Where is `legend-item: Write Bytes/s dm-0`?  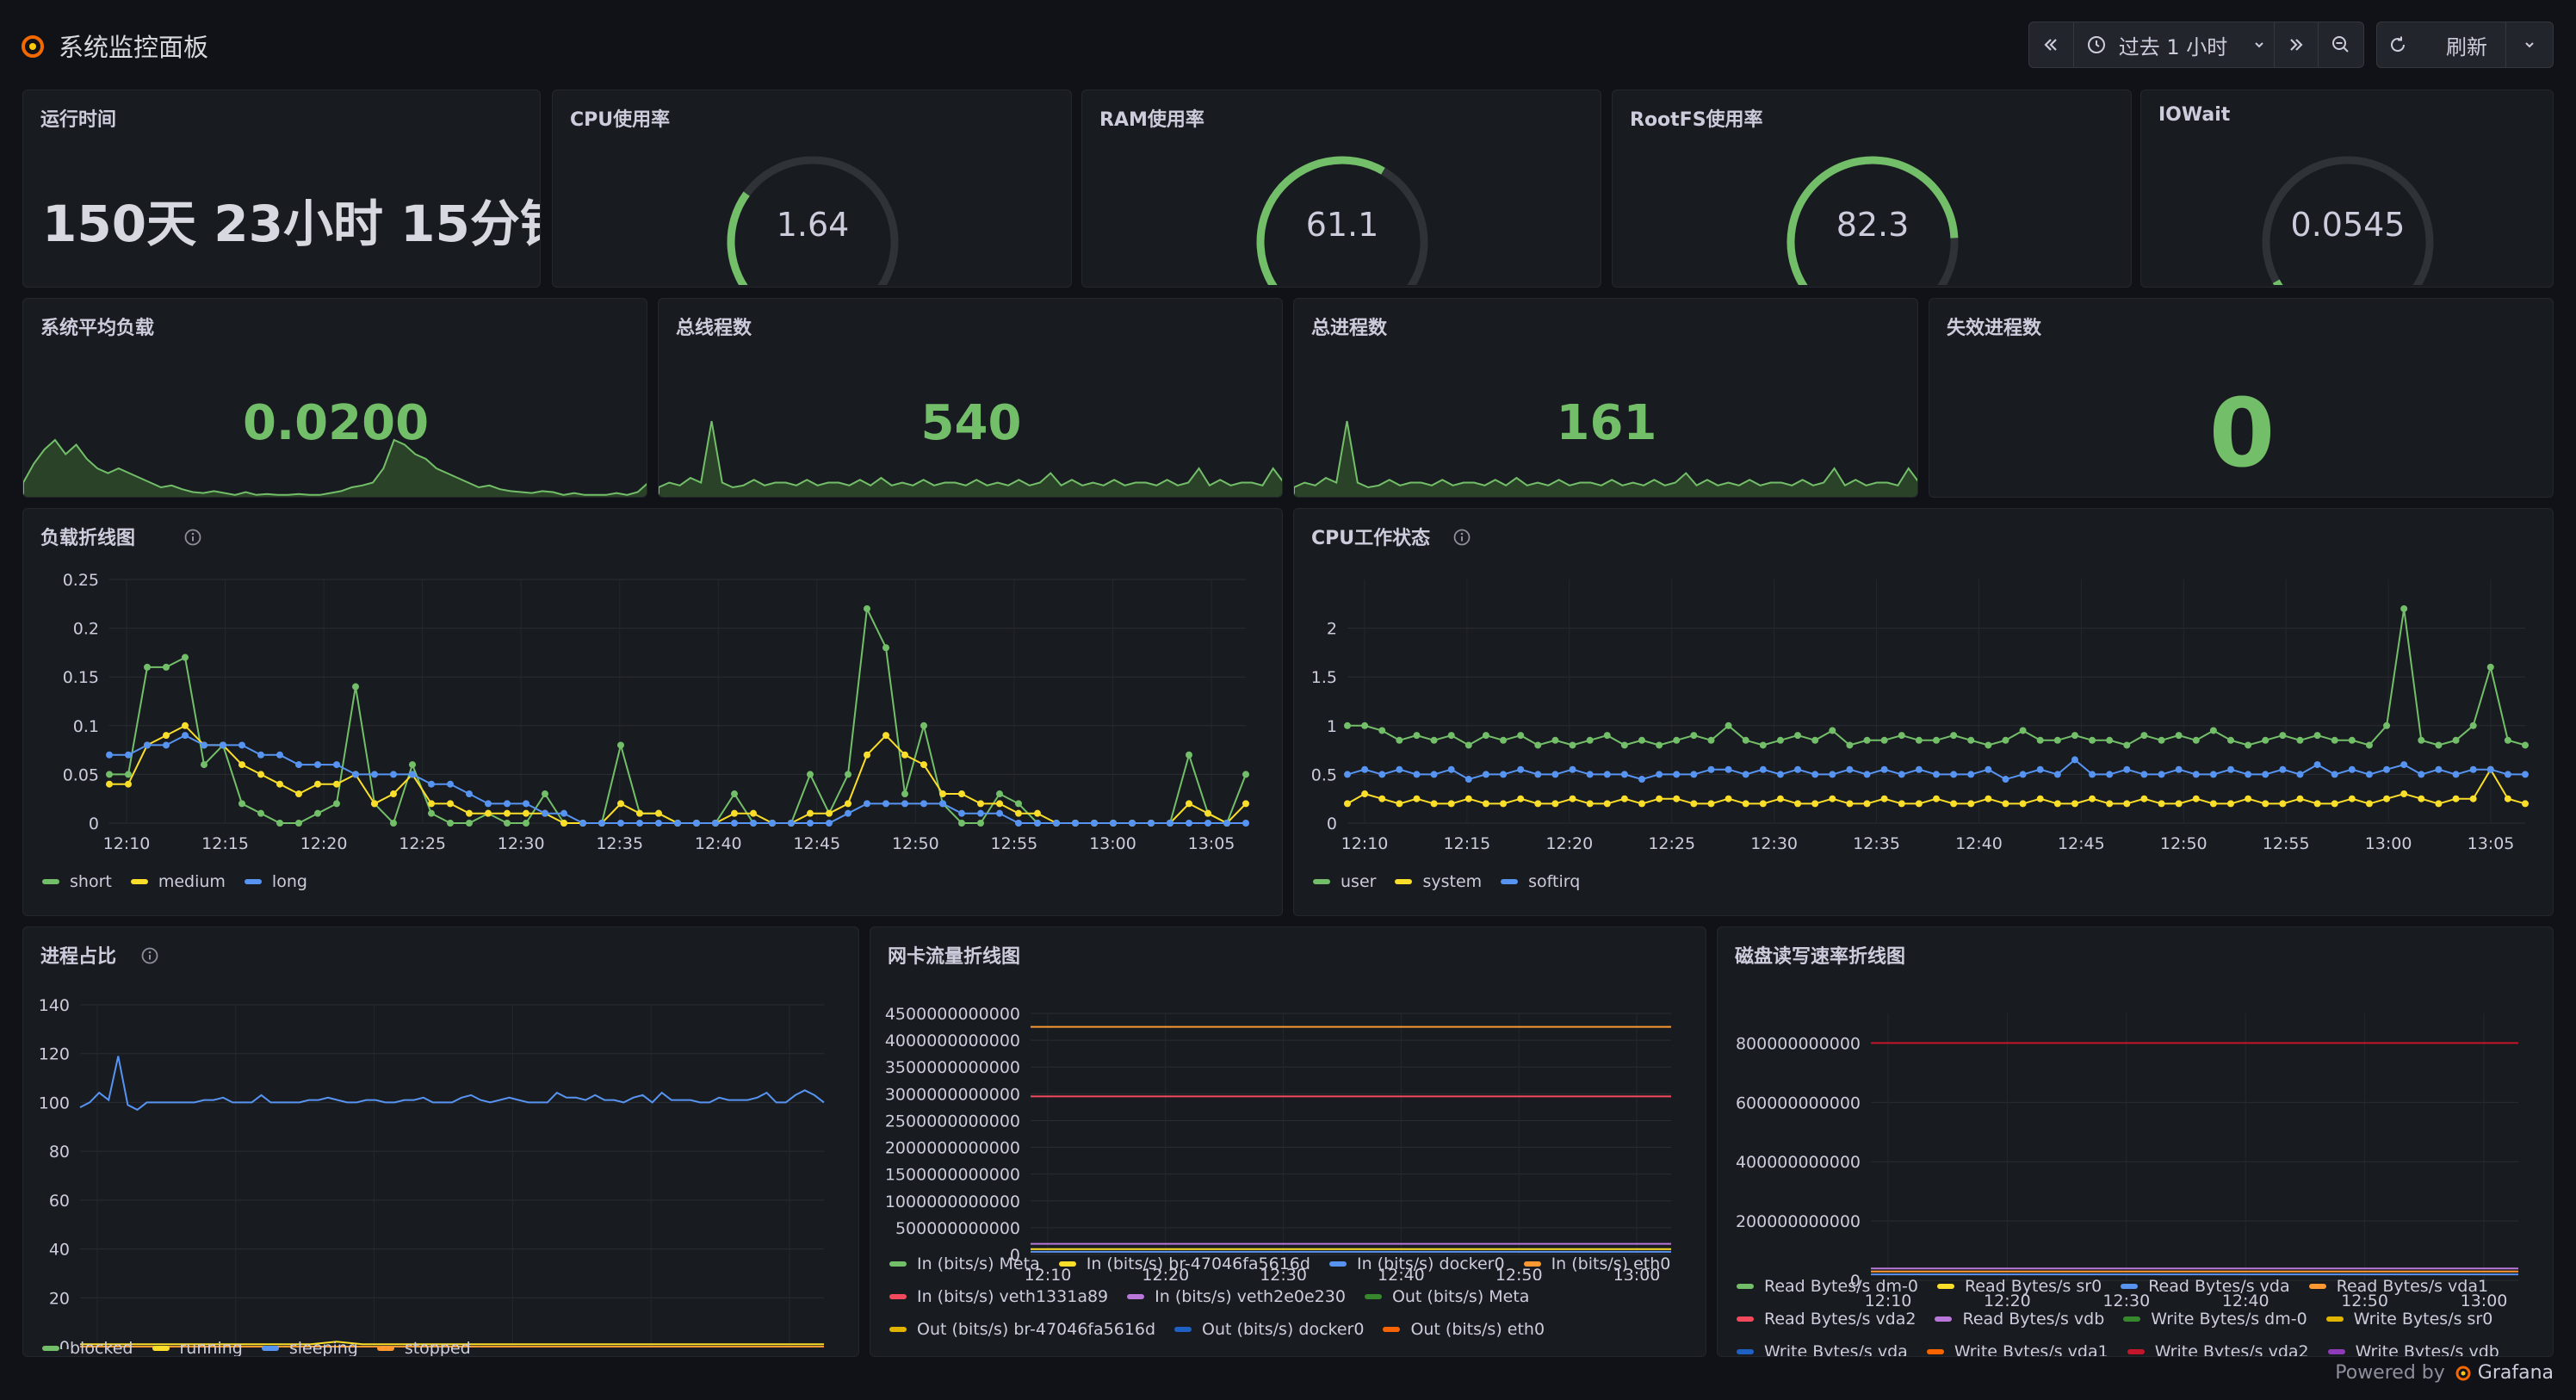 legend-item: Write Bytes/s dm-0 is located at coordinates (2215, 1319).